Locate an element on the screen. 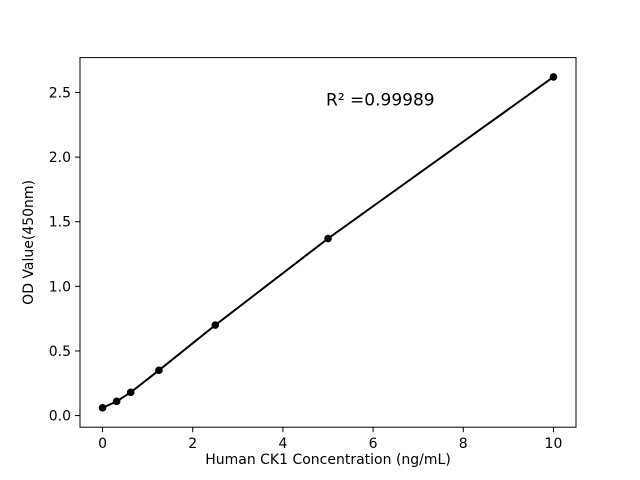  x-axis-label: Human CK1 Concentration (ng/mL) is located at coordinates (328, 460).